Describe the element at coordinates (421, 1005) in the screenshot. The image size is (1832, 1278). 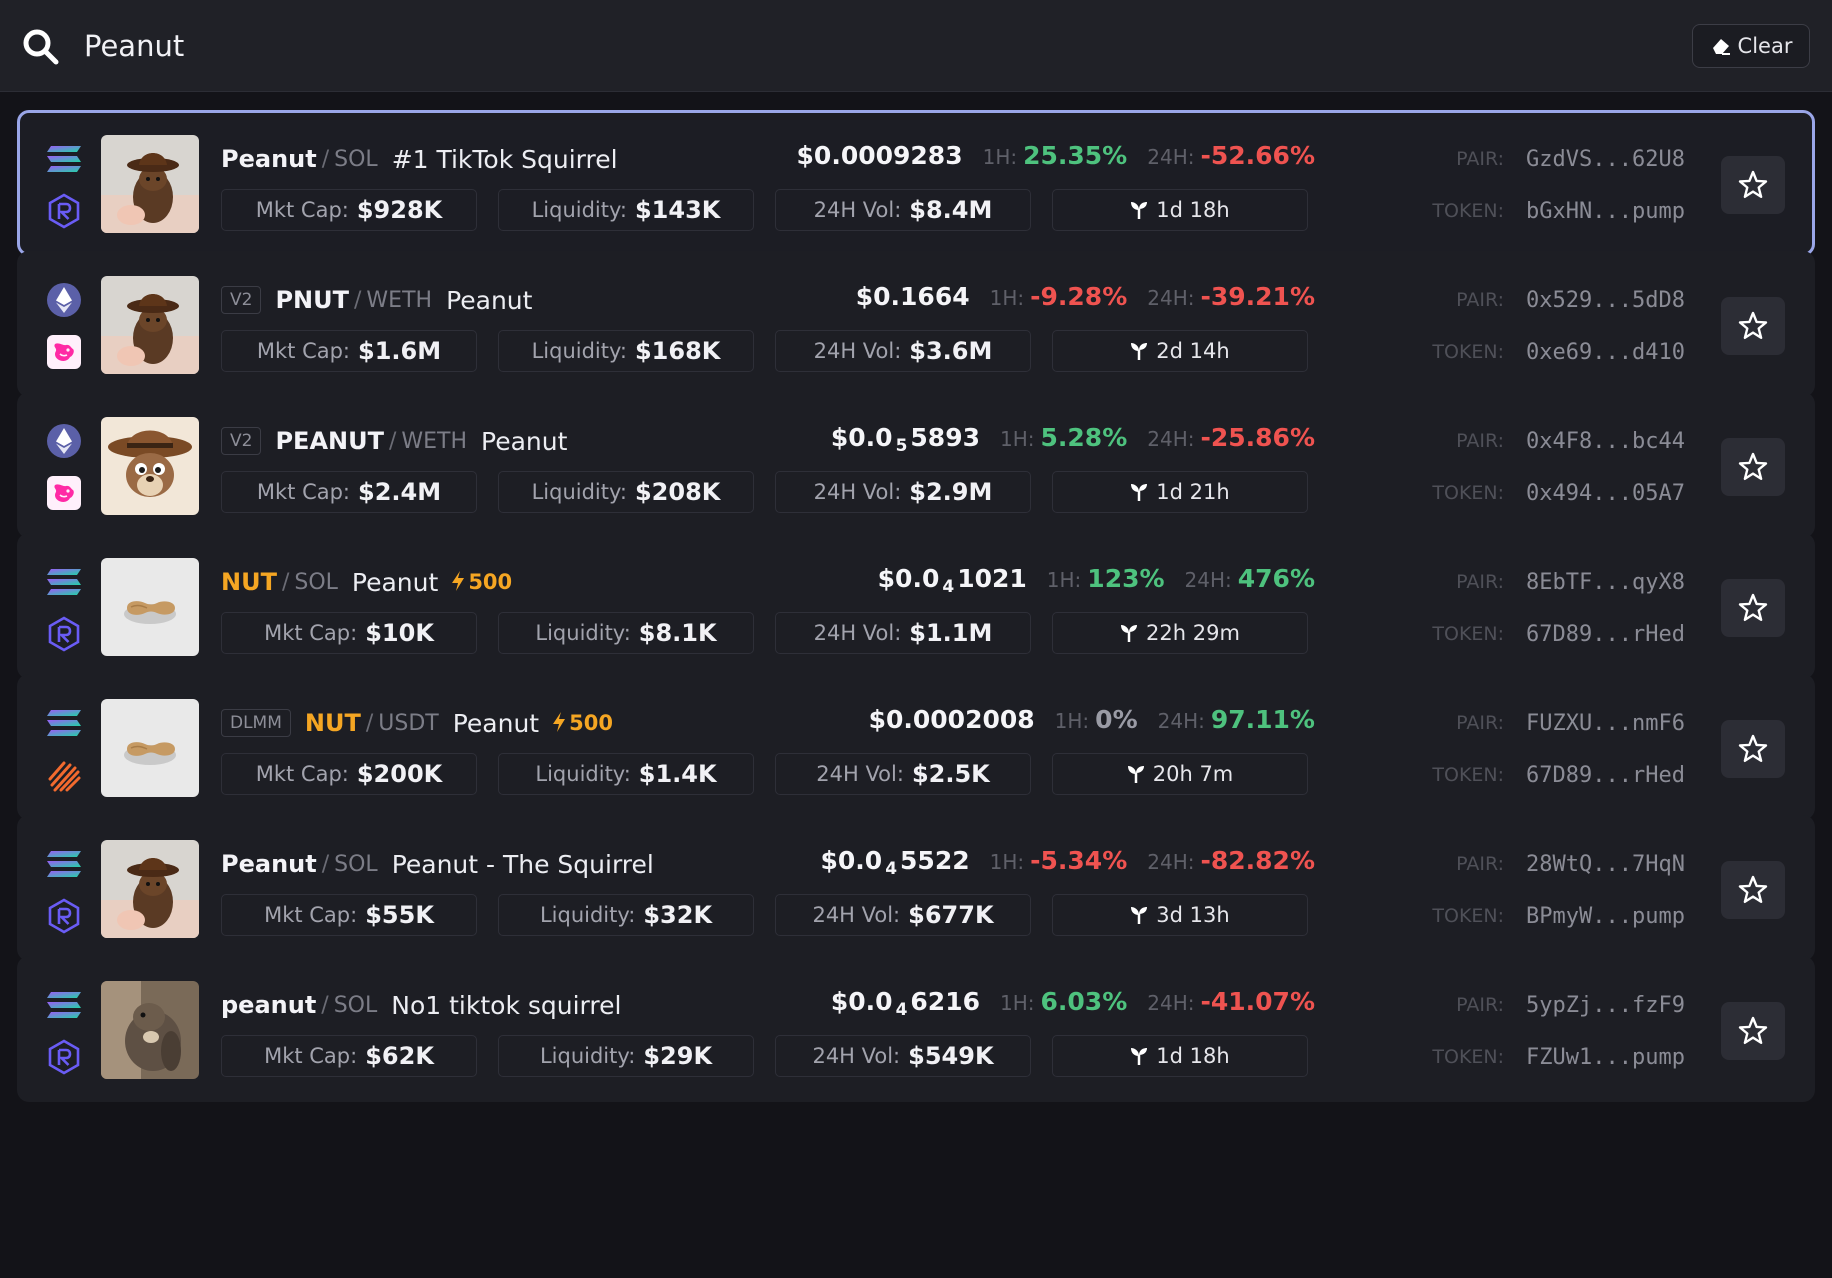
I see `token-title: peanut / SOL No1 tiktok squirrel` at that location.